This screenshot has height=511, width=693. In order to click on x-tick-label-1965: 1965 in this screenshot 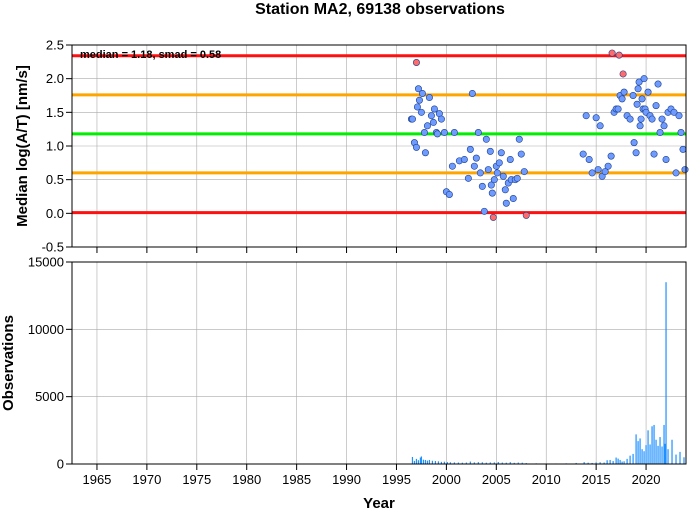, I will do `click(96, 479)`.